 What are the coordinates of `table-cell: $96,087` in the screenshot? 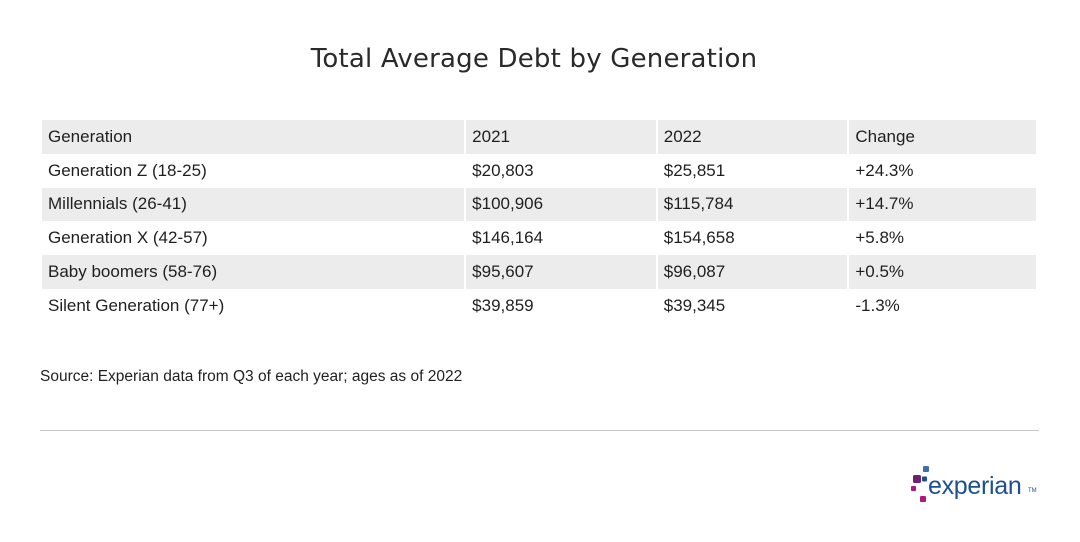 It's located at (752, 272).